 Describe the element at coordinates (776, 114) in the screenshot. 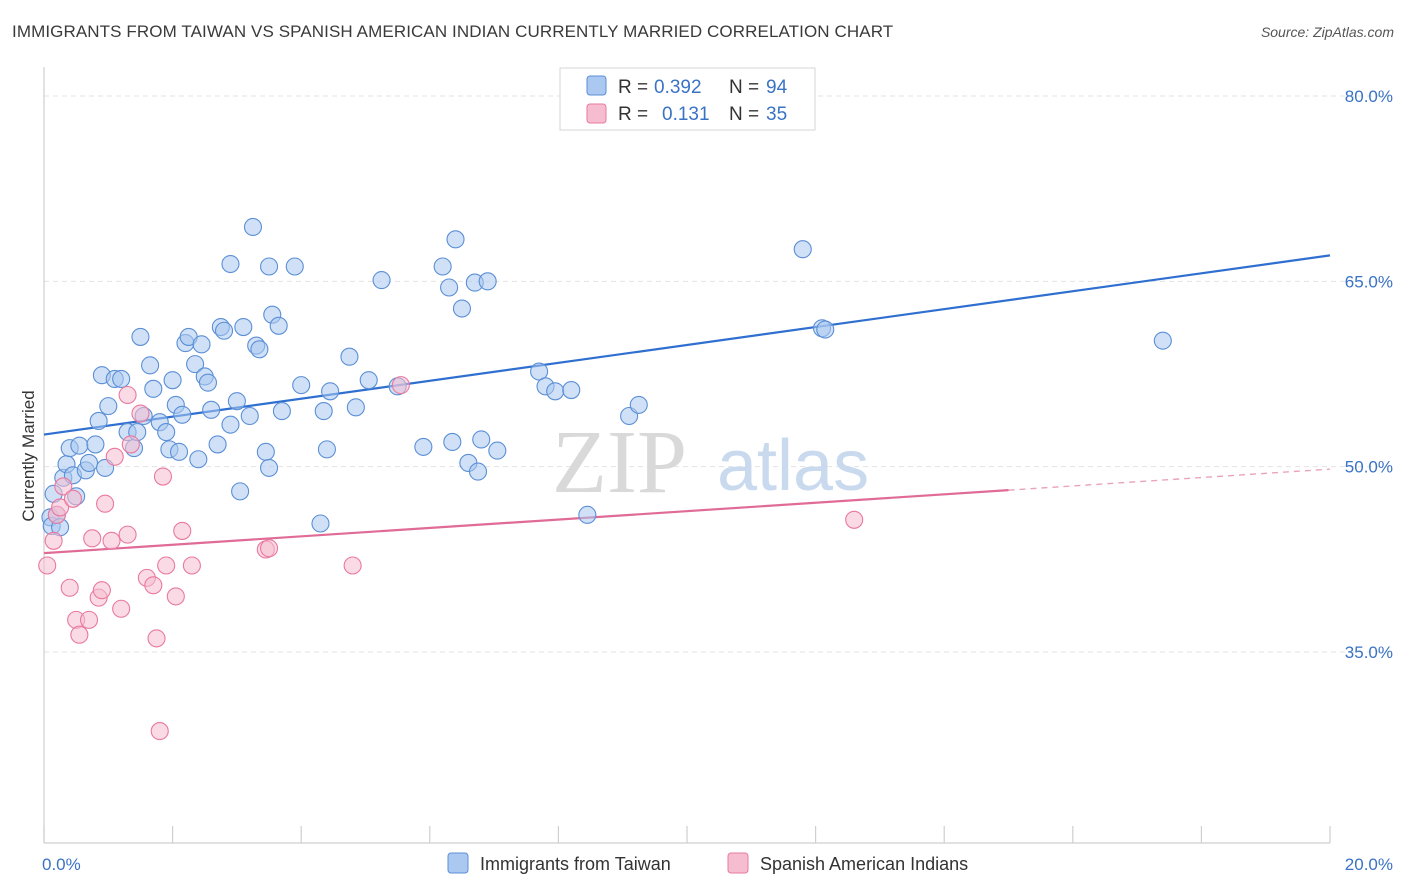

I see `legend-n-value-2: 35` at that location.